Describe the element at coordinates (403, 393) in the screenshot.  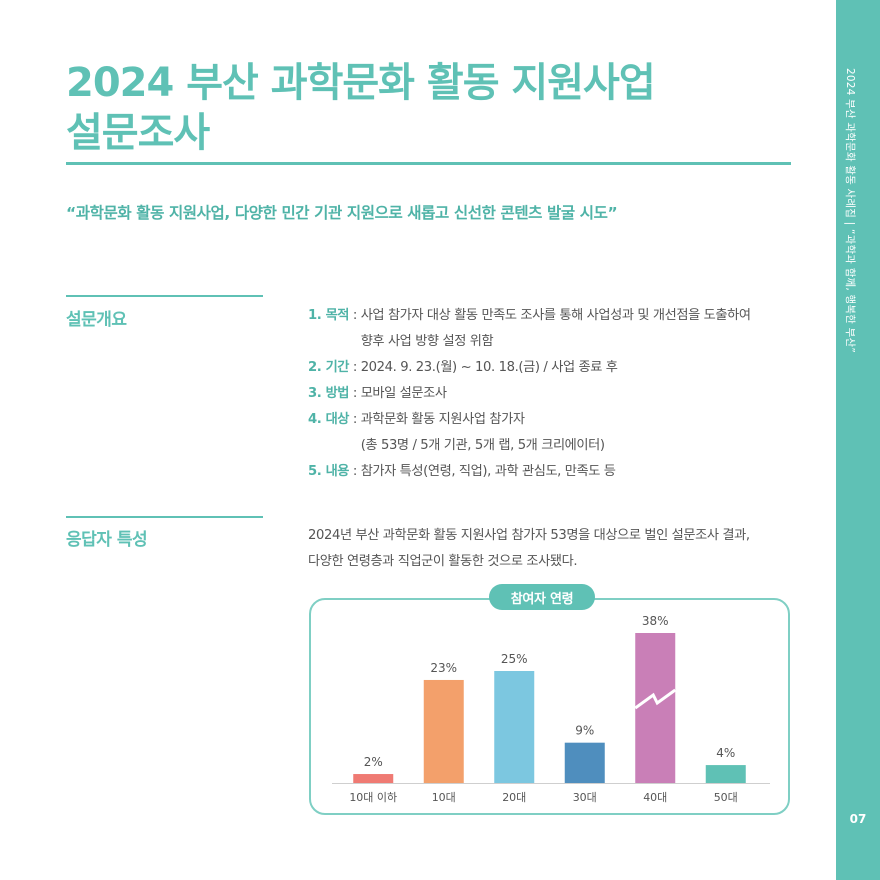
I see `overview-item-line: 모바일 설문조사` at that location.